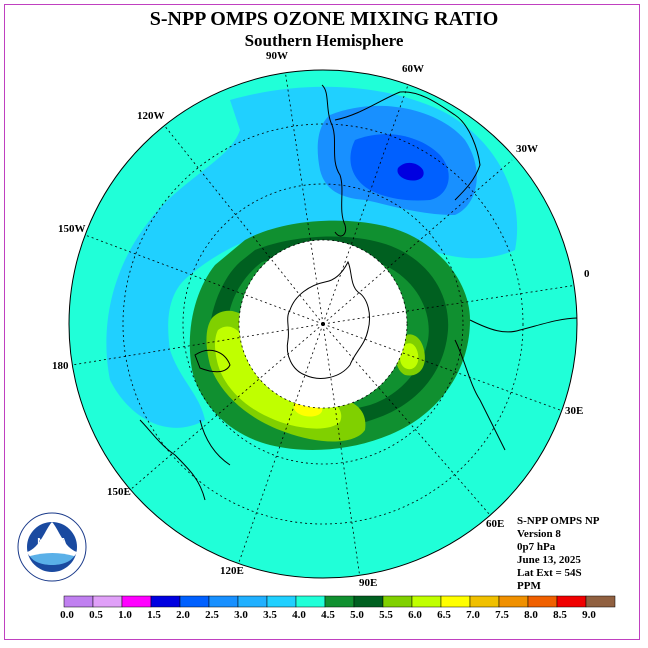 This screenshot has width=648, height=648. What do you see at coordinates (536, 547) in the screenshot?
I see `info-pressure-level: 0p7 hPa` at bounding box center [536, 547].